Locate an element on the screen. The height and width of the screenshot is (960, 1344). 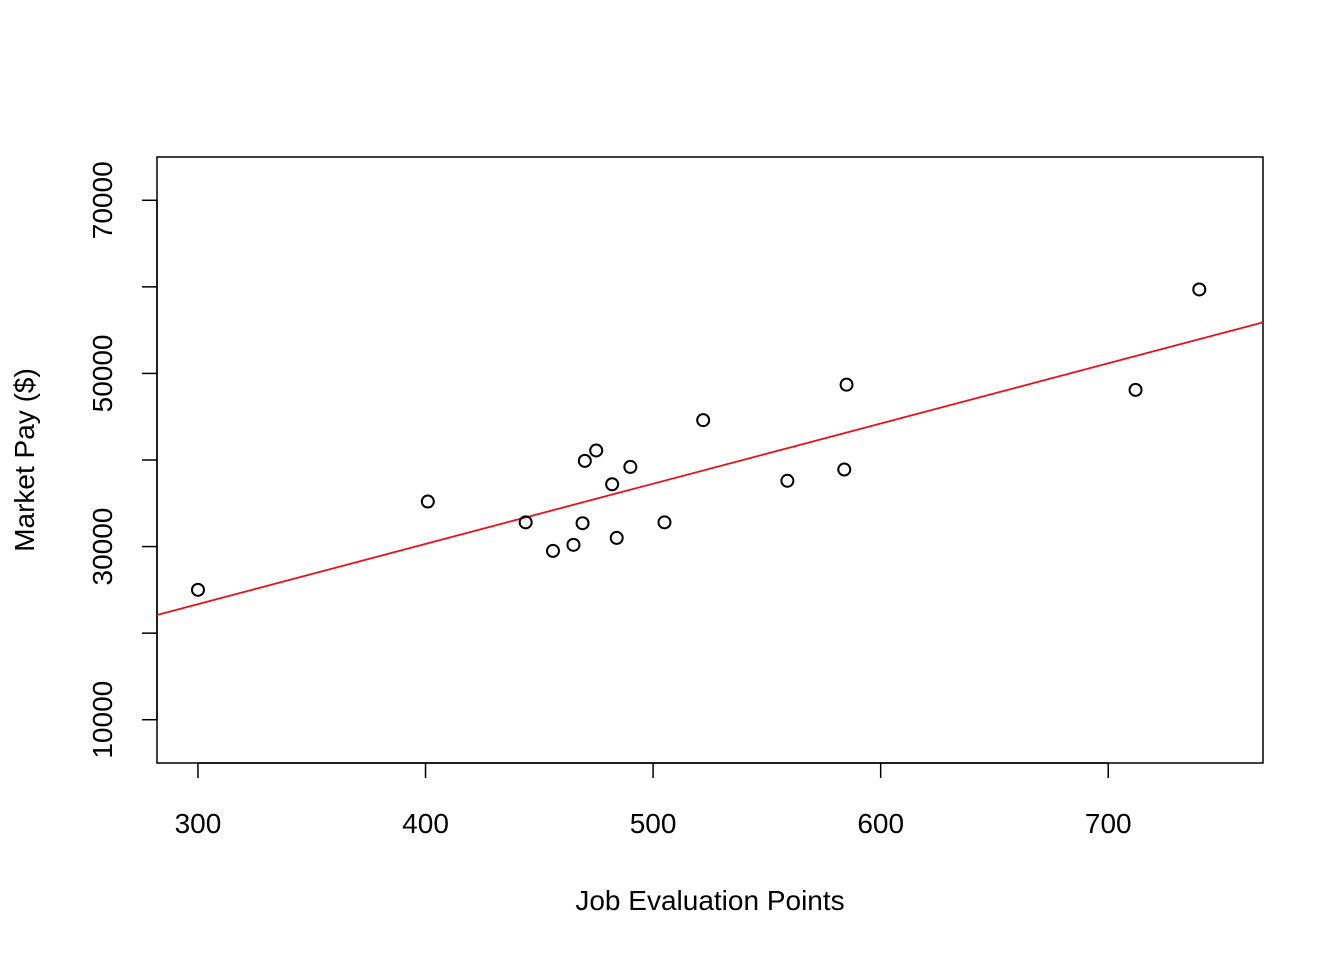
x-axis: 300 400 500 600 700 is located at coordinates (653, 800).